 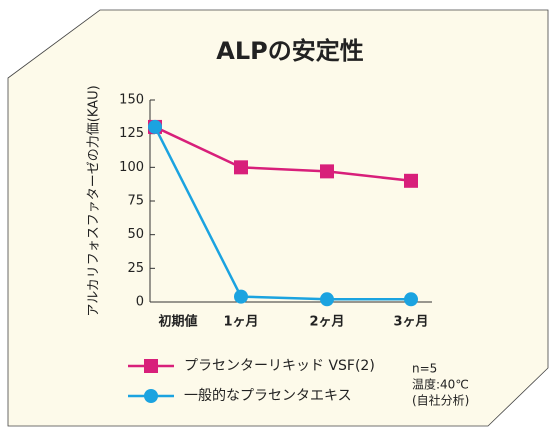 I want to click on series-line, so click(x=283, y=154).